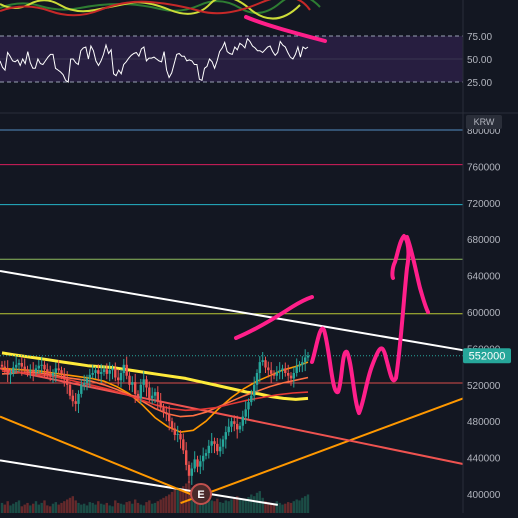 The height and width of the screenshot is (518, 518). Describe the element at coordinates (155, 8) in the screenshot. I see `ribbon-red` at that location.